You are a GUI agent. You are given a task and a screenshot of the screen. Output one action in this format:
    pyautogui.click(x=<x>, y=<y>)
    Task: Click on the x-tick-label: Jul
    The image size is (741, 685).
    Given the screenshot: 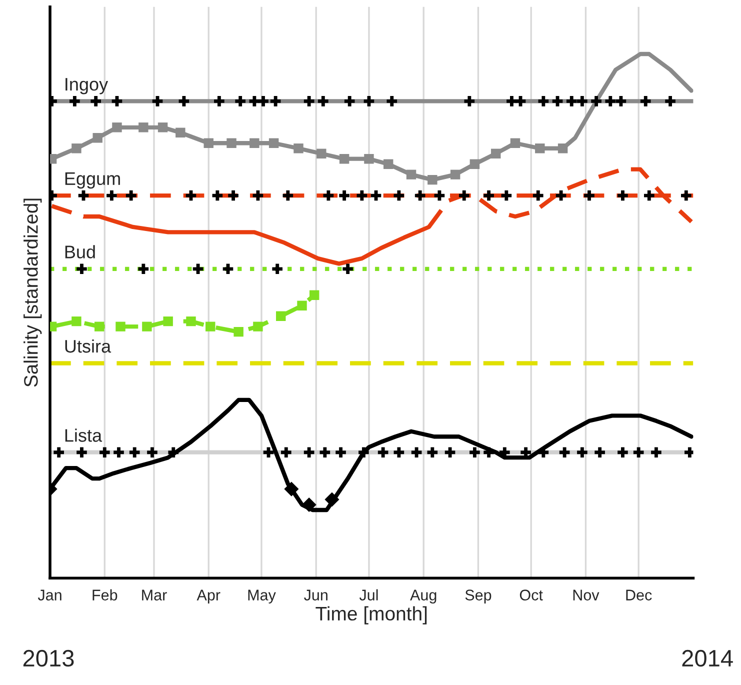 What is the action you would take?
    pyautogui.click(x=368, y=594)
    